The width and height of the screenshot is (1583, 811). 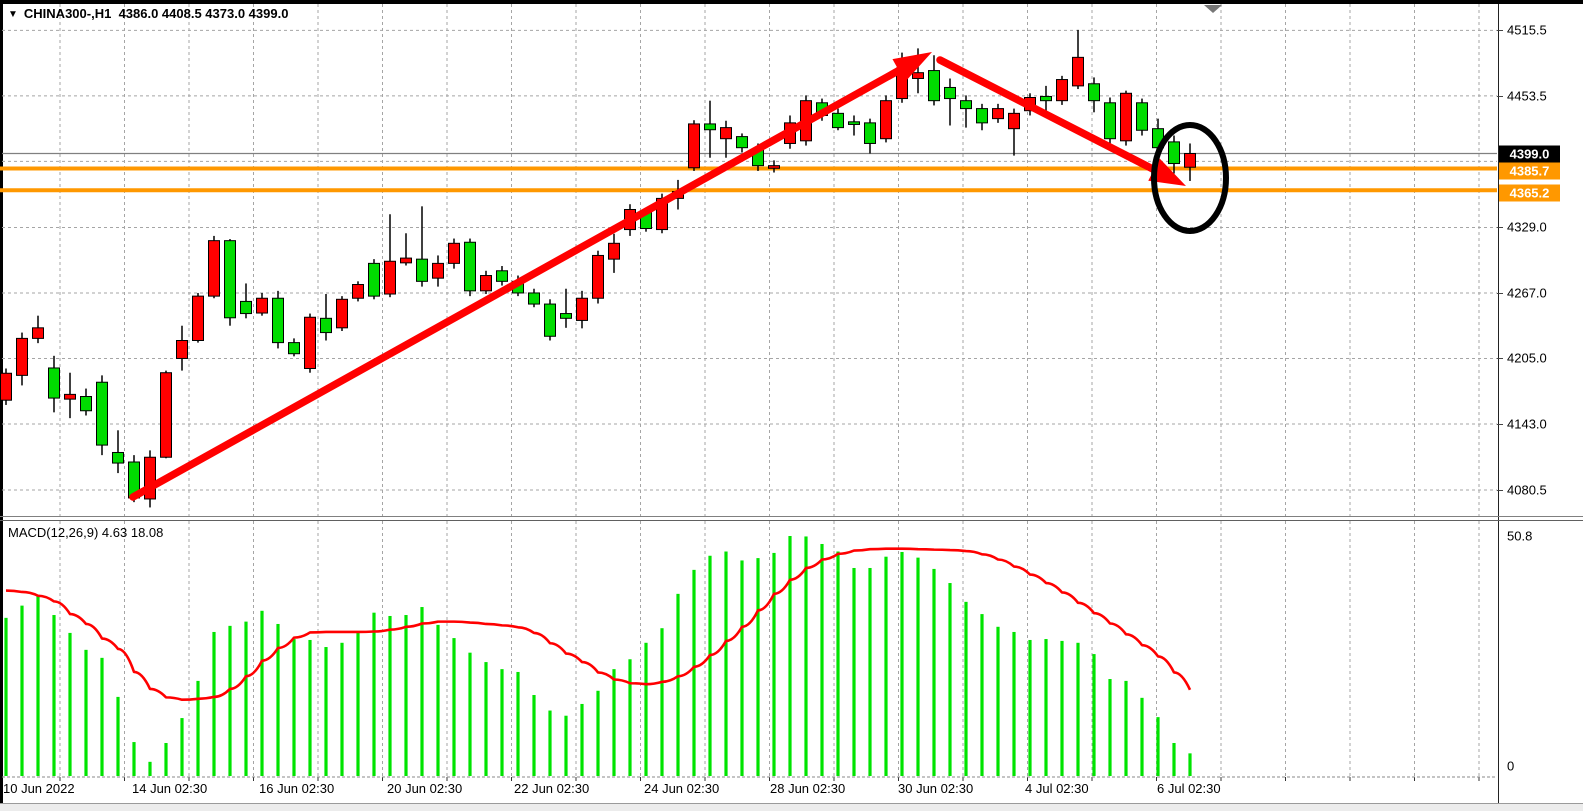 I want to click on panel-divider, so click(x=791, y=516).